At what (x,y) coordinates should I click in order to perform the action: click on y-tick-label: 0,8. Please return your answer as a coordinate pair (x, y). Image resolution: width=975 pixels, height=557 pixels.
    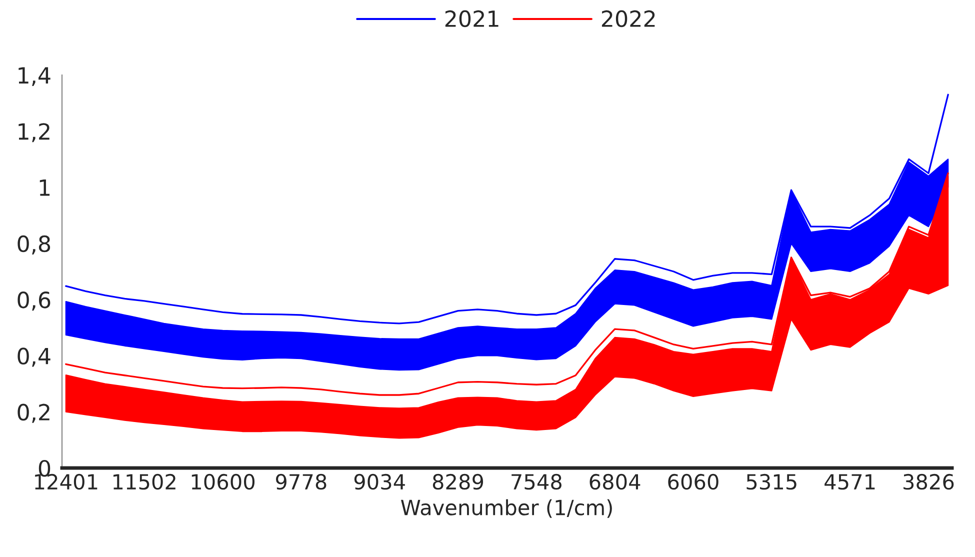
    Looking at the image, I should click on (34, 244).